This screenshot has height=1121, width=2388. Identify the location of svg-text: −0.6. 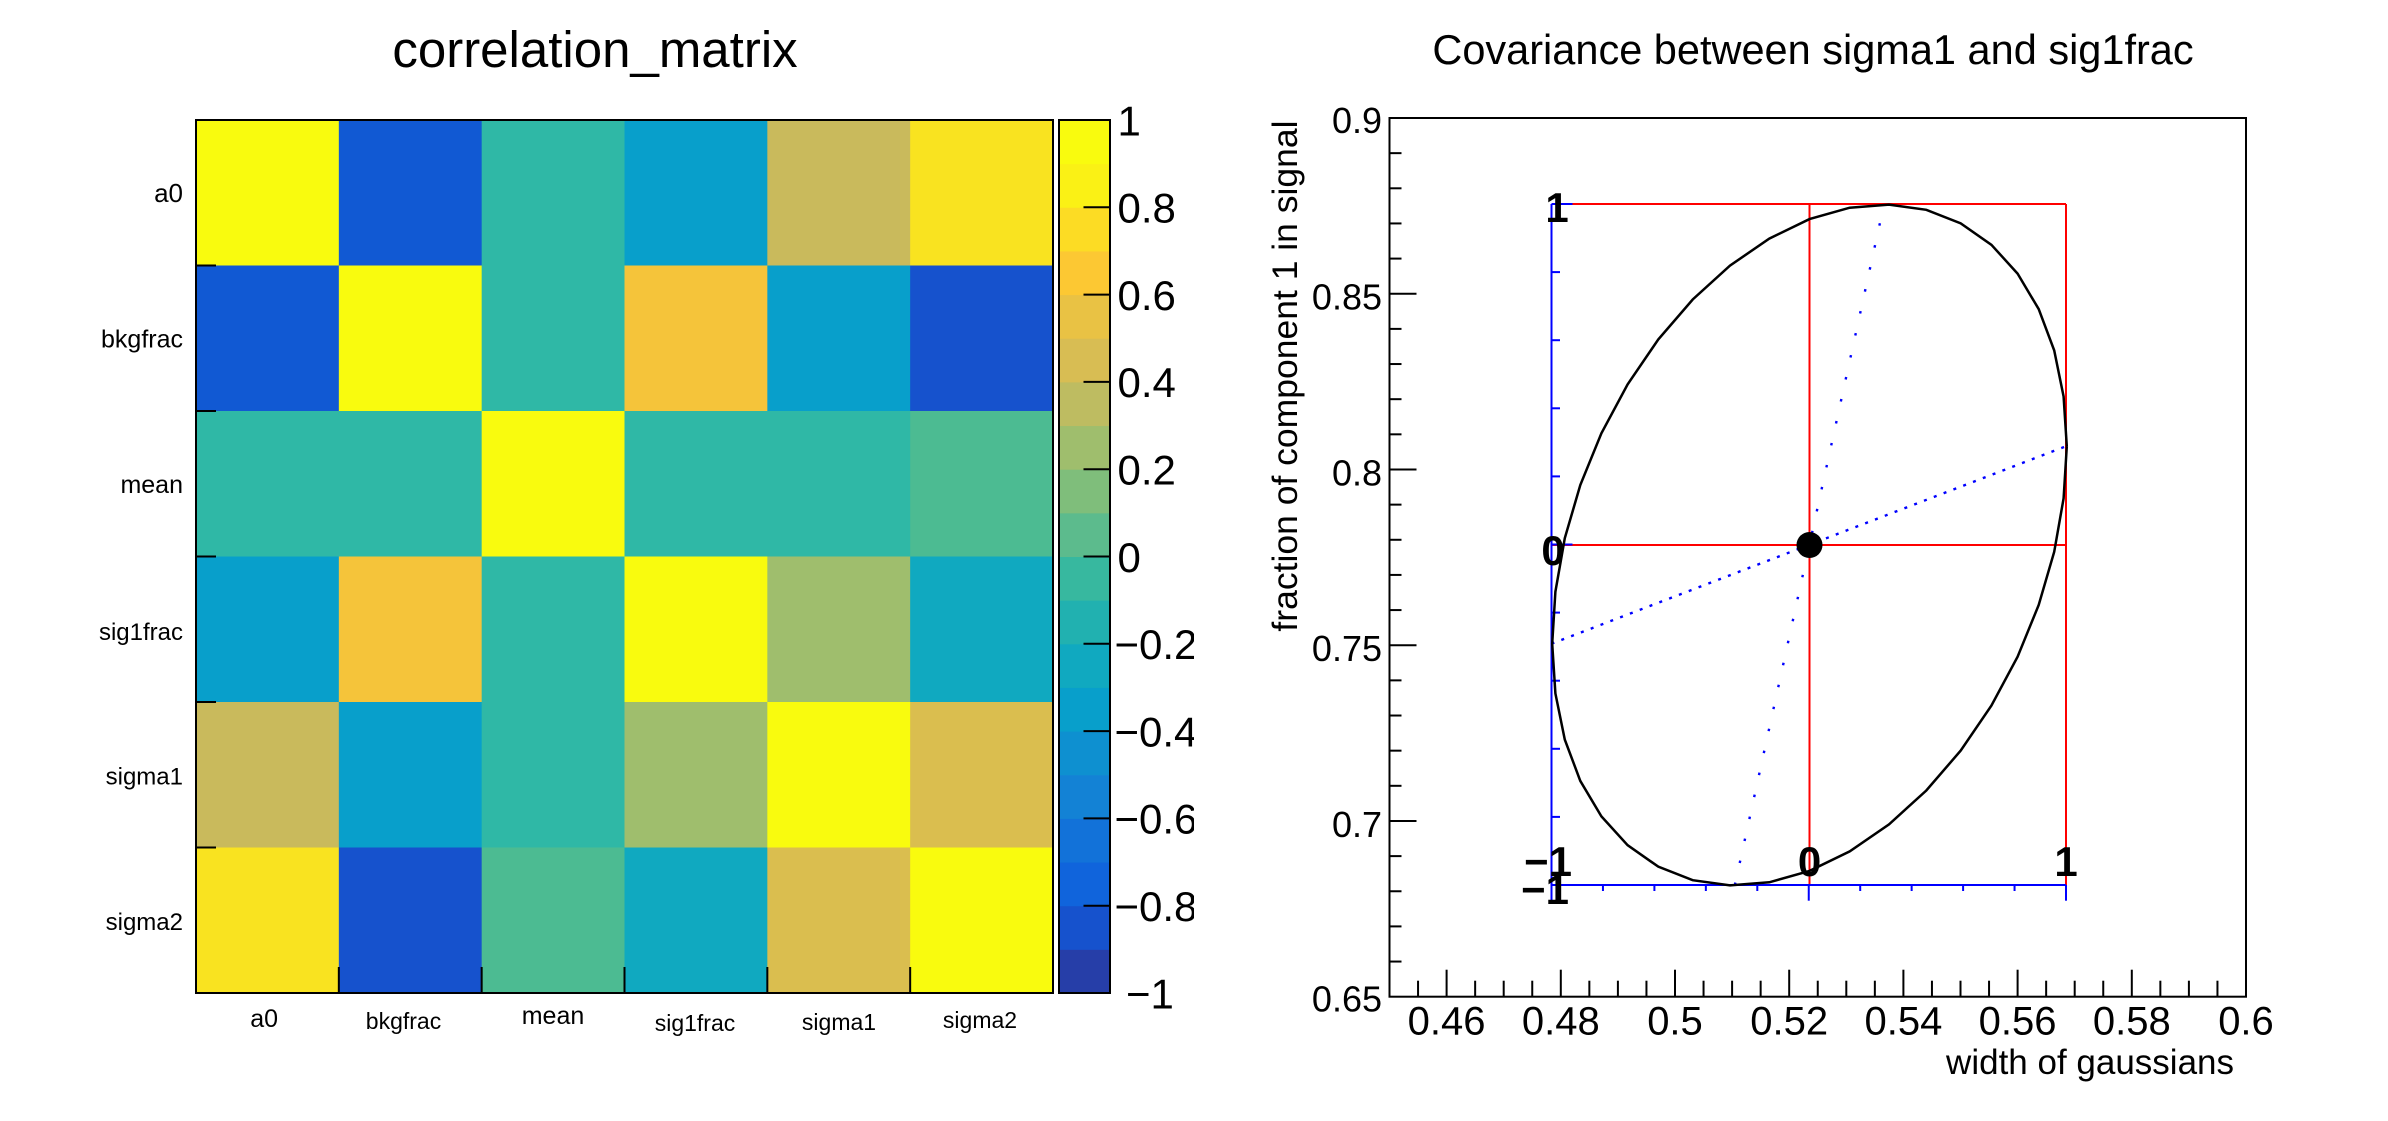
(1156, 819).